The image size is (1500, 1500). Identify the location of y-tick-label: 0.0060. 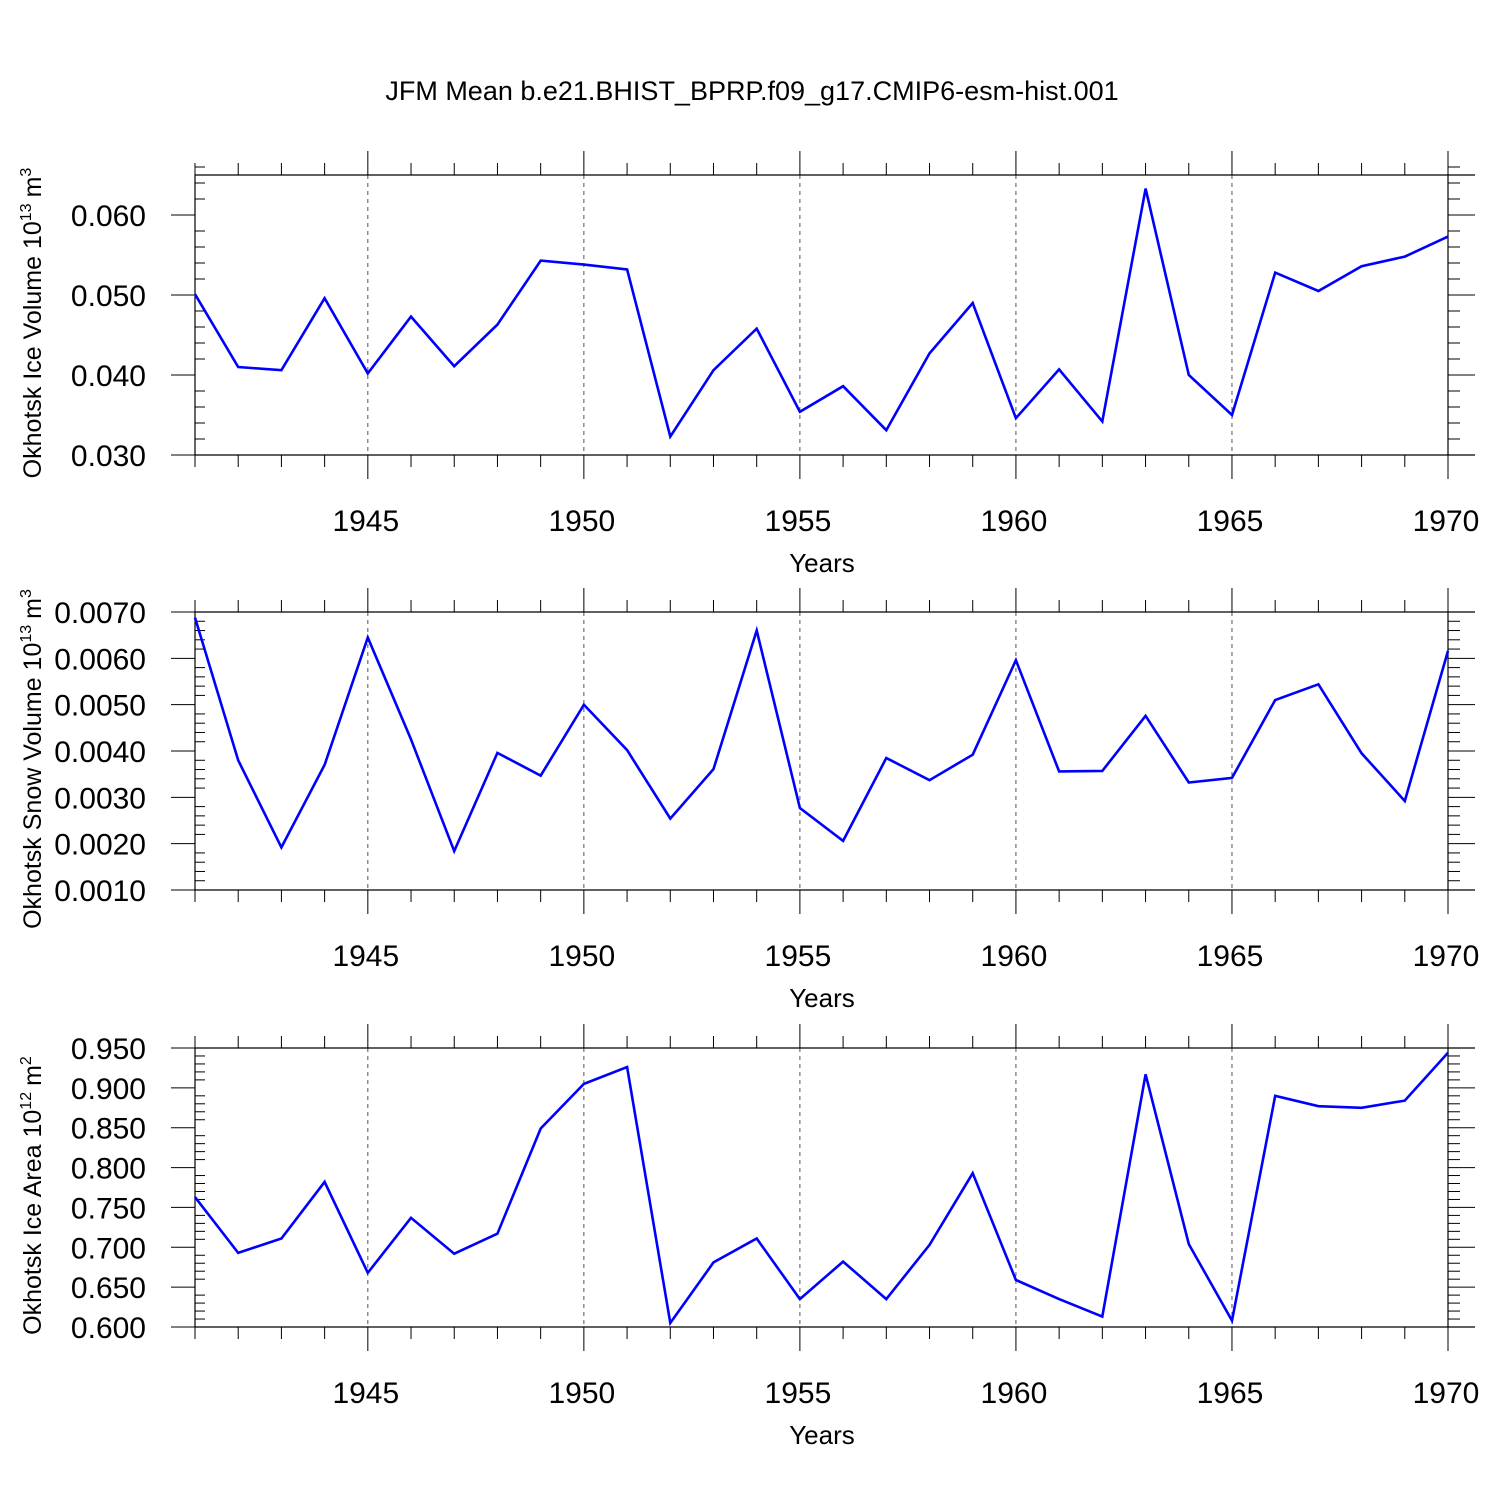
(100, 659).